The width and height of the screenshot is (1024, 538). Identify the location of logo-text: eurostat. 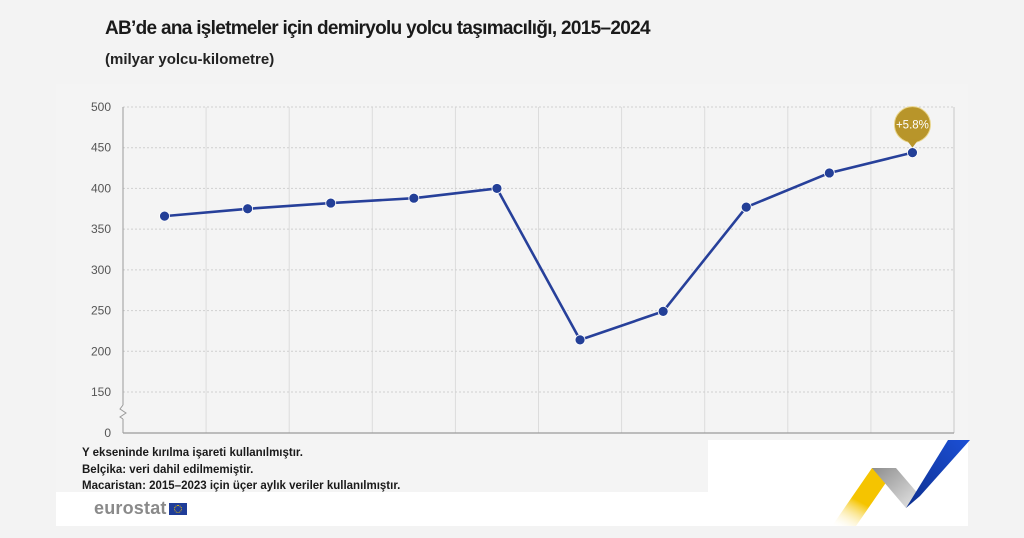
(130, 508).